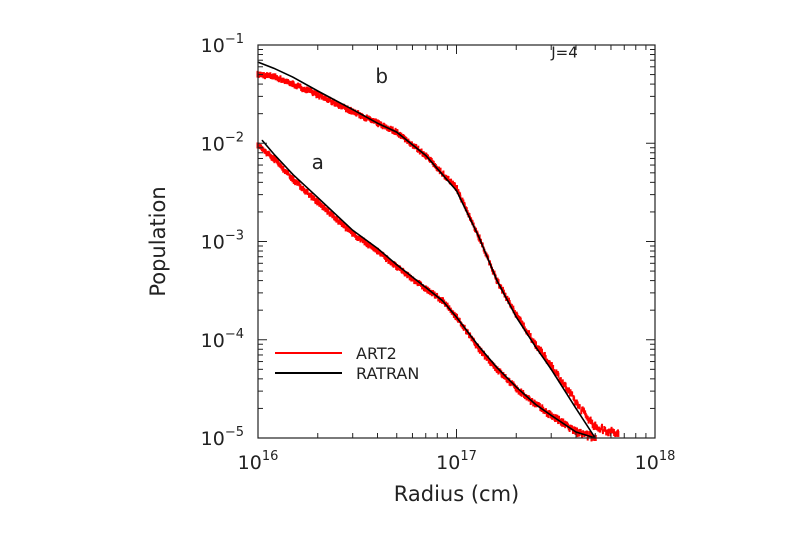 This screenshot has width=800, height=533. I want to click on annotations: J=4 a b, so click(445, 108).